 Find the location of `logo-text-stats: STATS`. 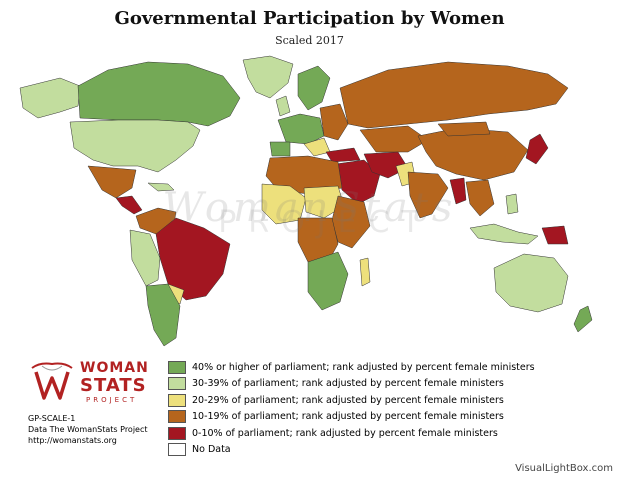

logo-text-stats: STATS is located at coordinates (113, 385).